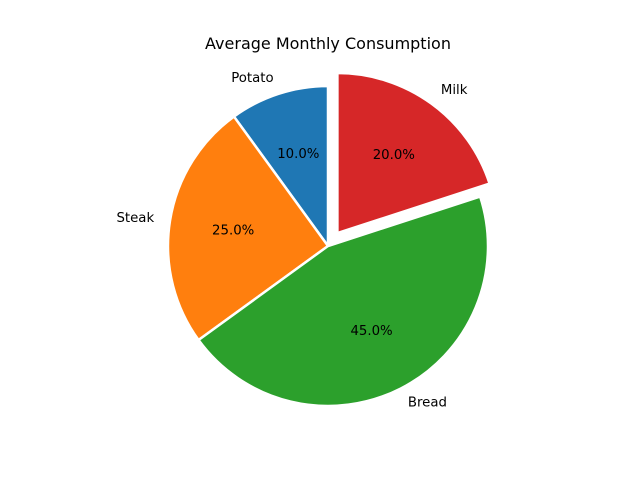  What do you see at coordinates (252, 78) in the screenshot?
I see `slice-label-potato: Potato` at bounding box center [252, 78].